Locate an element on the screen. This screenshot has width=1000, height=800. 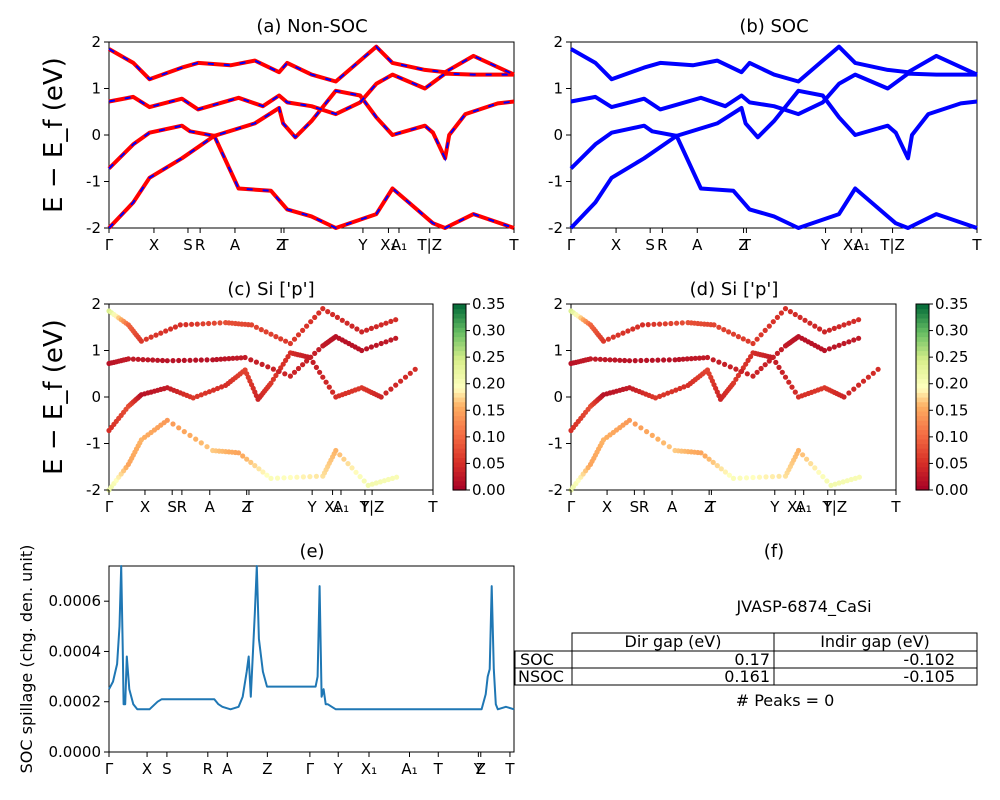
panel-d-colorbar: 0.00 0.05 0.10 0.15 0.20 0.25 0.30 0.35 is located at coordinates (941, 397).